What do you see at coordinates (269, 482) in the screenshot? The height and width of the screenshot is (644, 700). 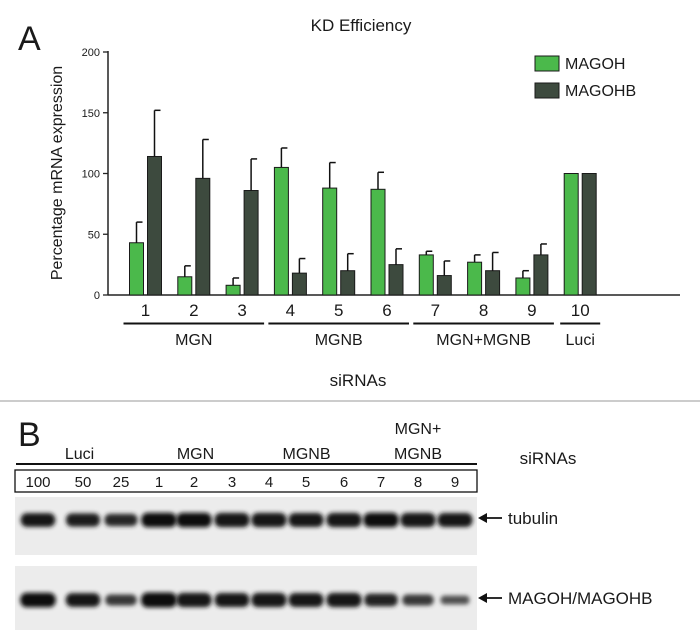 I see `lane-label: 4` at bounding box center [269, 482].